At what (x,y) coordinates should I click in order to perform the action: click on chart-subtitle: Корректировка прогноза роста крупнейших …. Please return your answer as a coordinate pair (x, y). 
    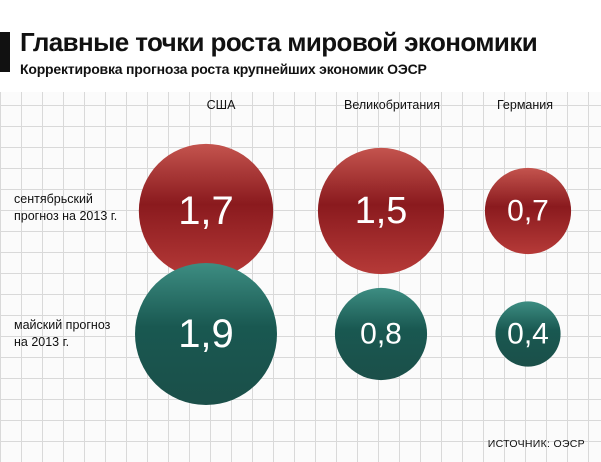
    Looking at the image, I should click on (223, 69).